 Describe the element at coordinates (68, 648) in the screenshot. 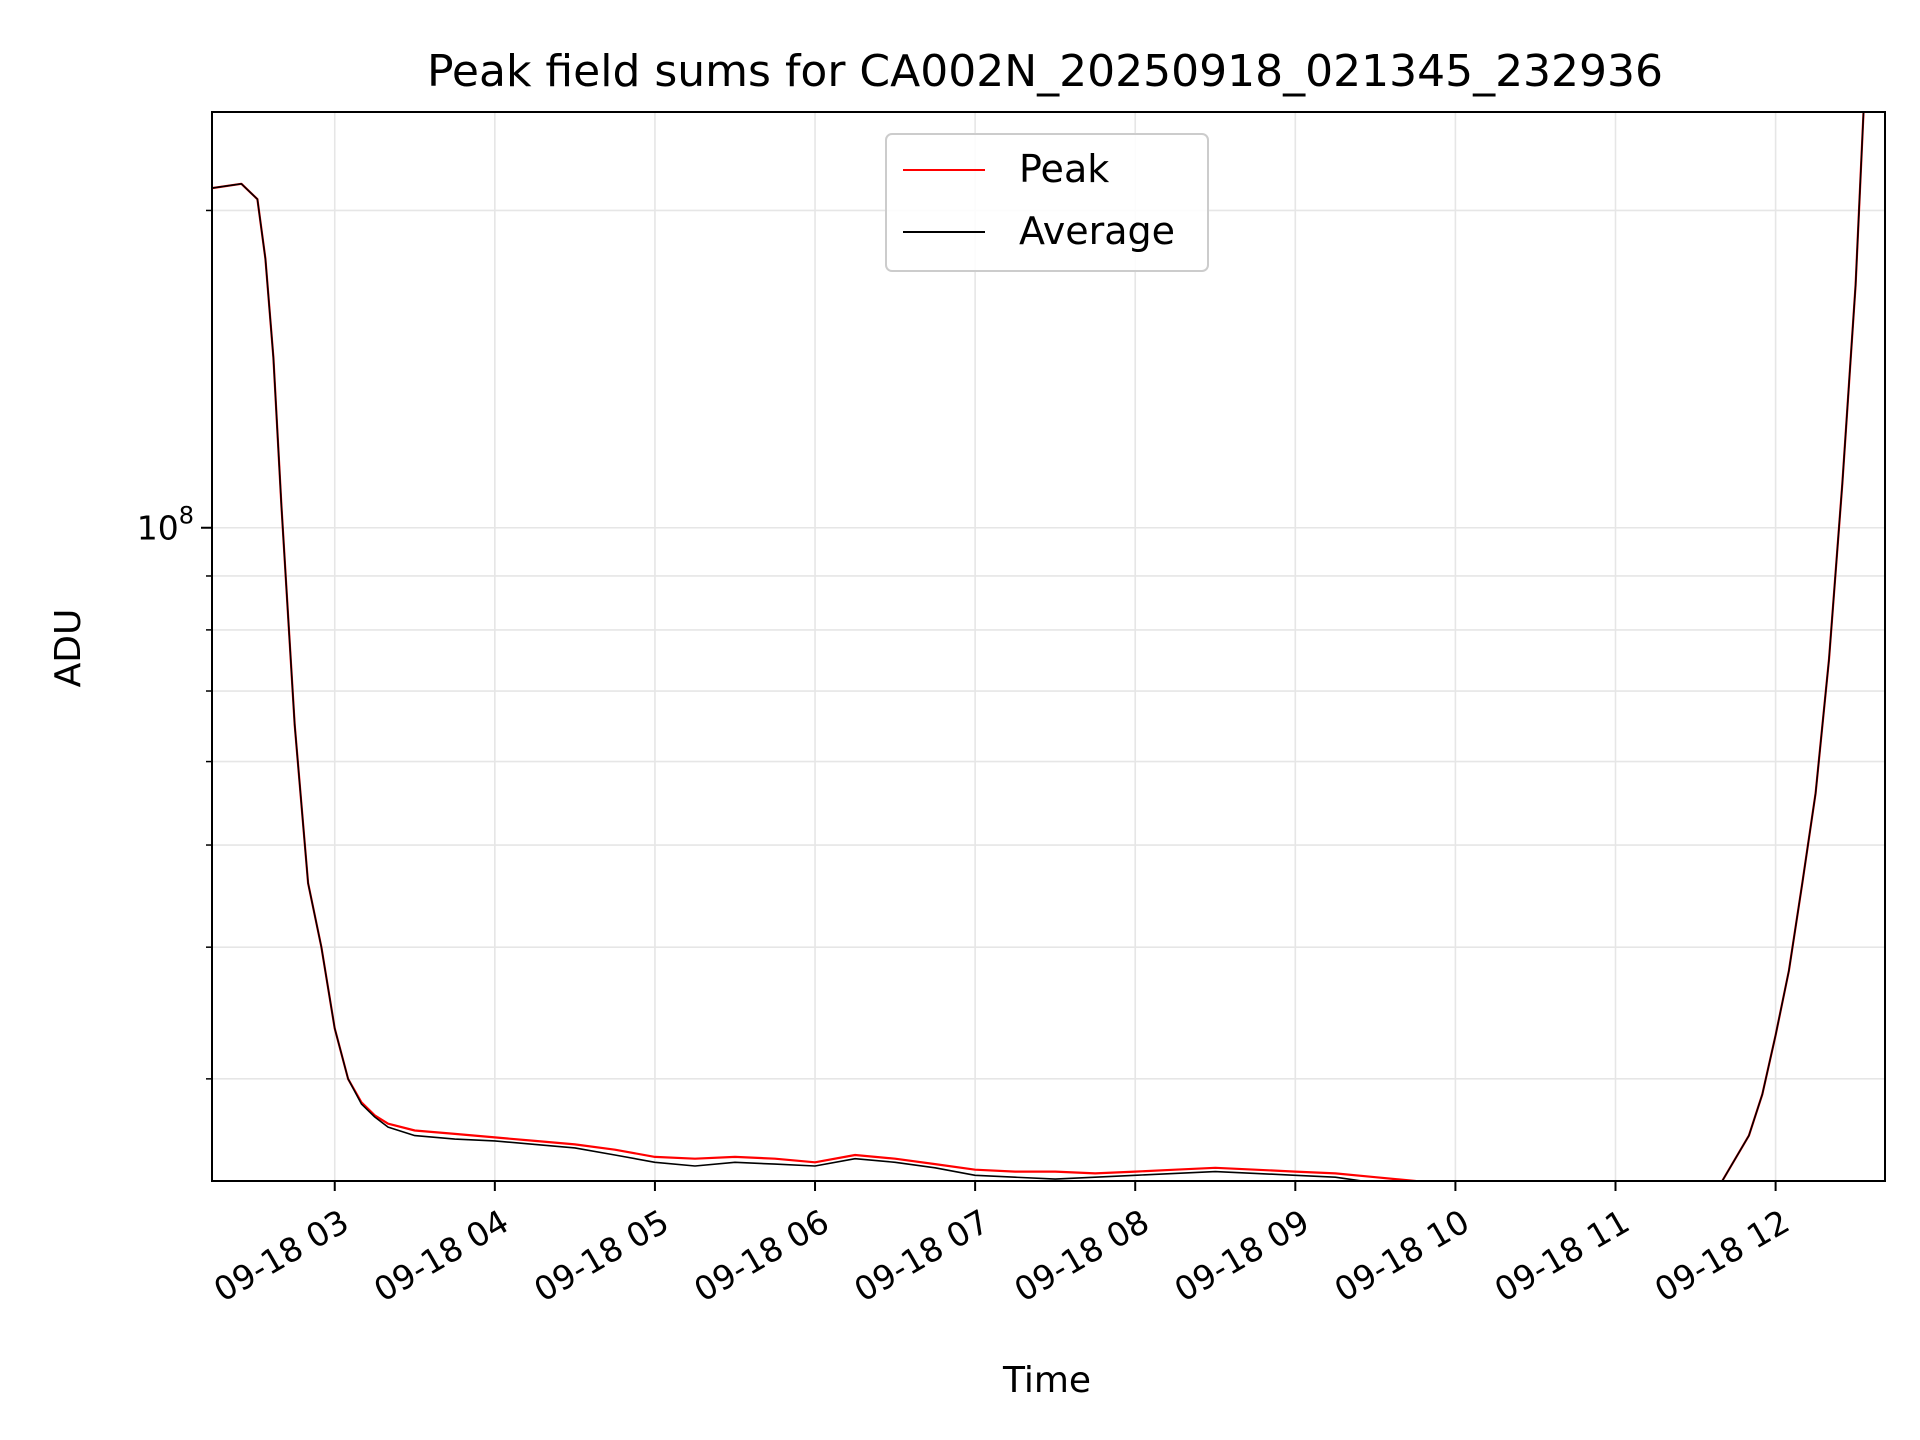

I see `y-axis-label: ADU` at that location.